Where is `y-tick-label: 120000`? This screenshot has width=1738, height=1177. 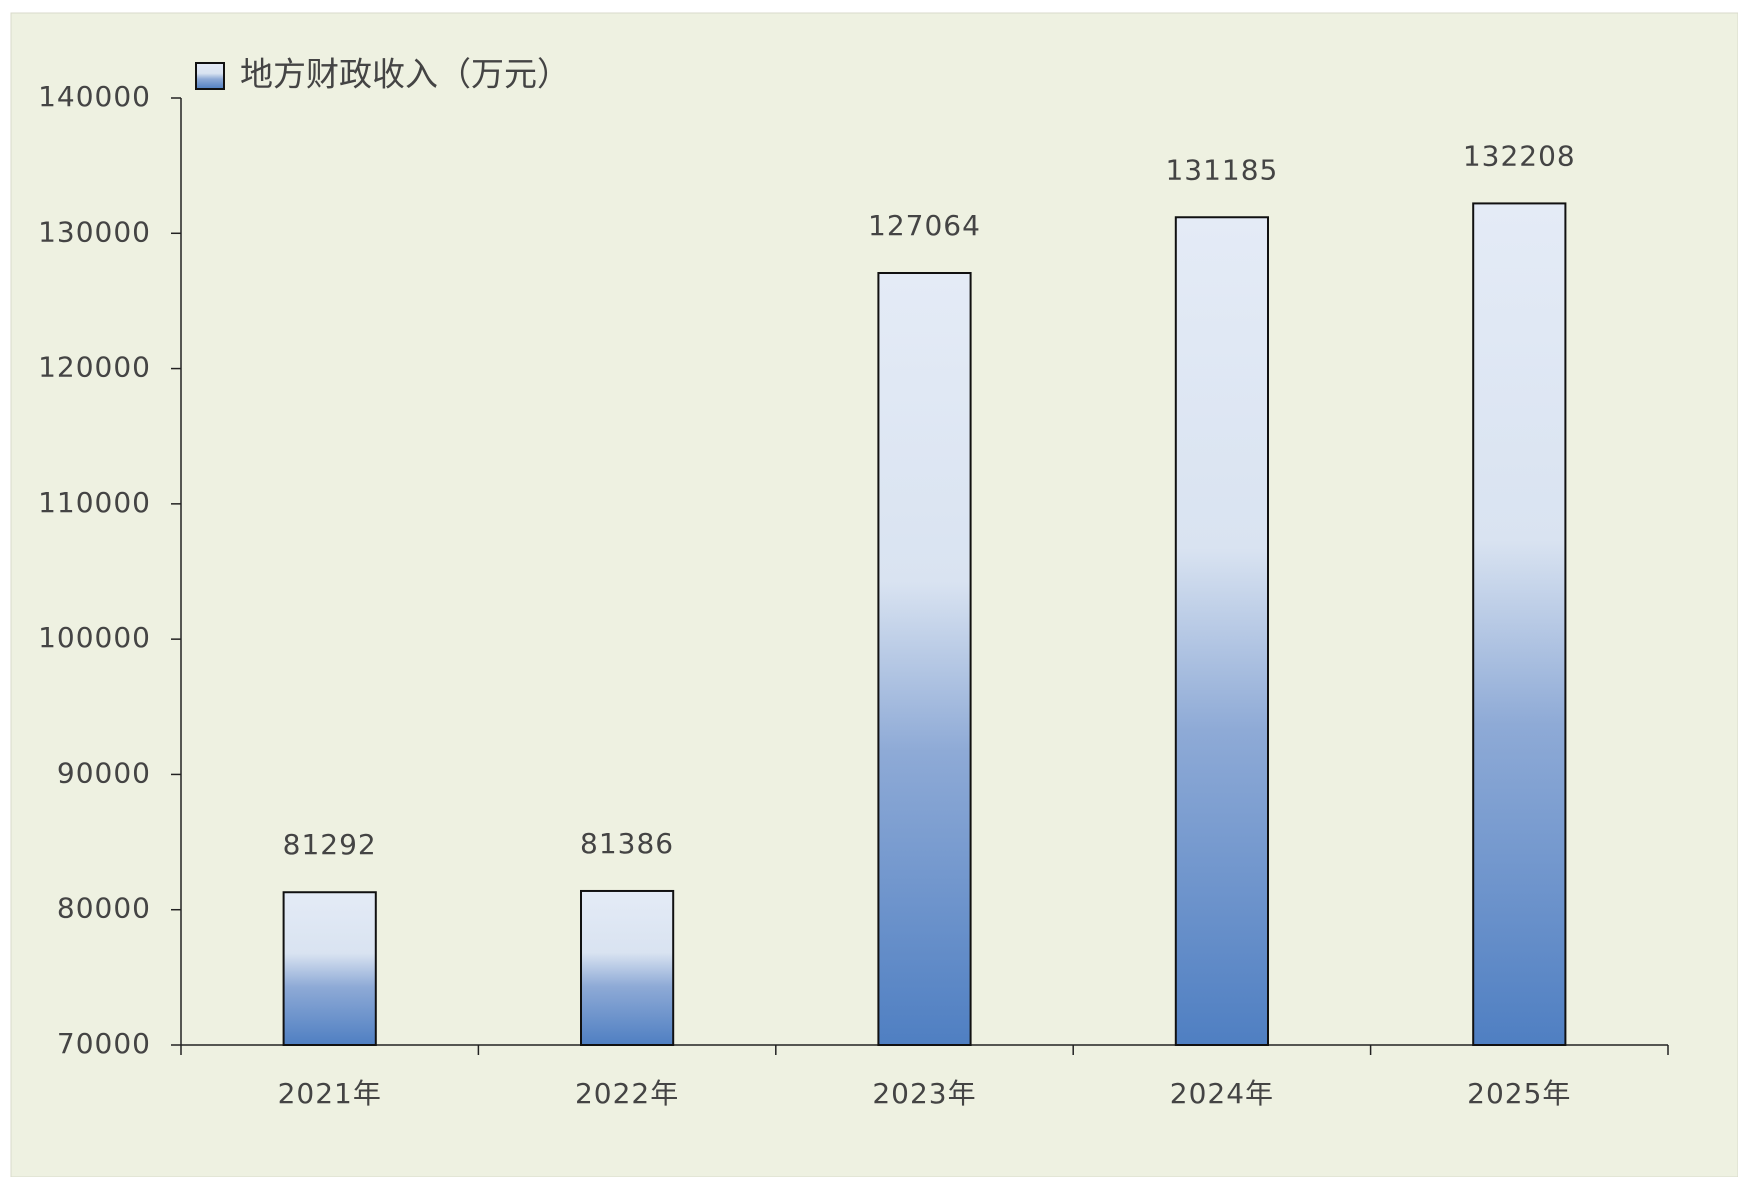 y-tick-label: 120000 is located at coordinates (94, 367).